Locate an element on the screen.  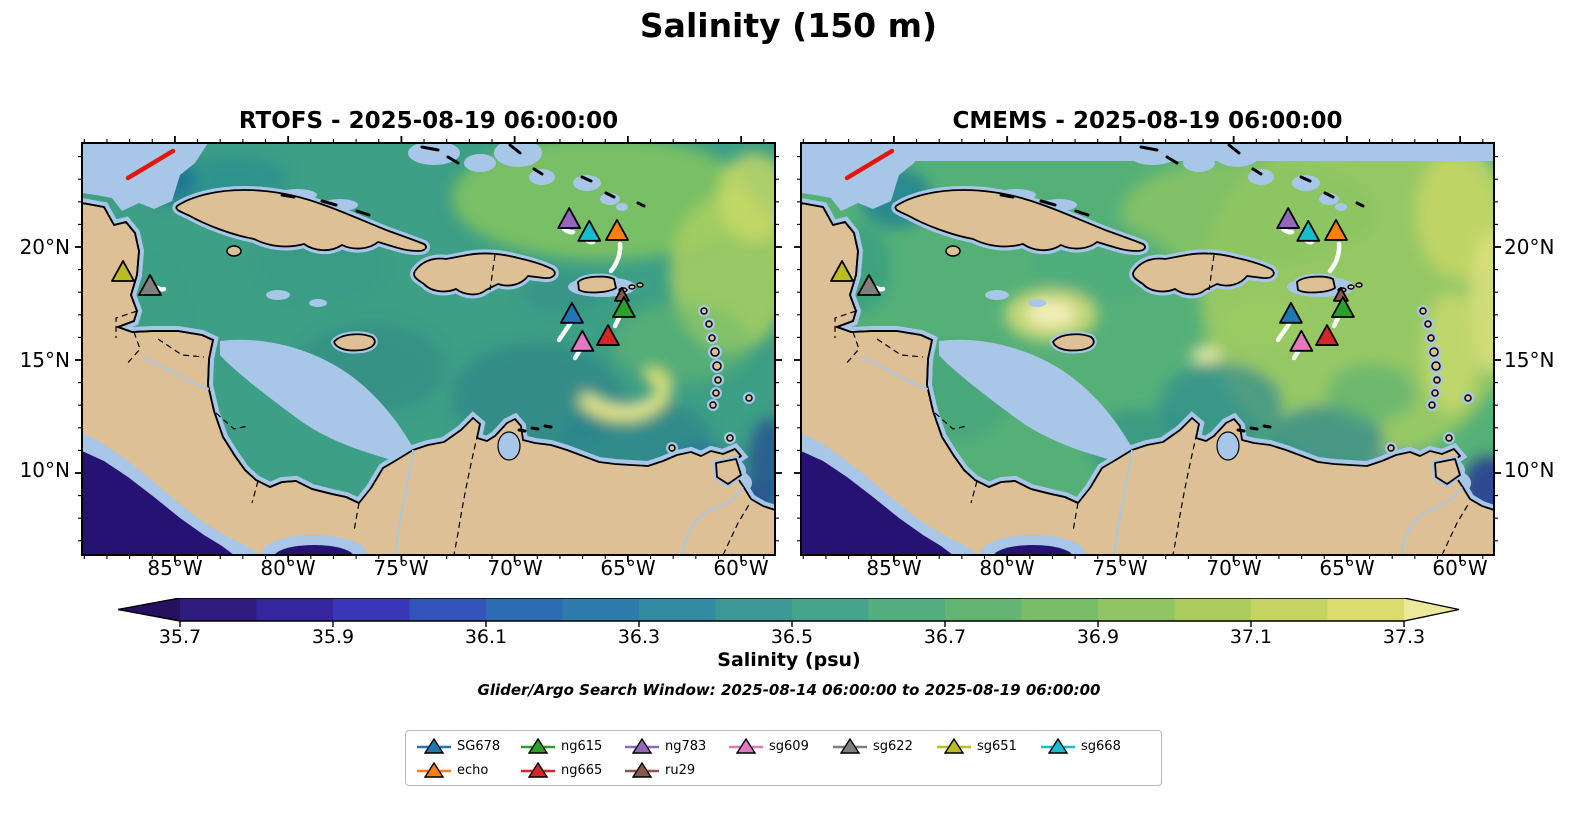
legend-item-sg651: sg651 is located at coordinates (988, 746).